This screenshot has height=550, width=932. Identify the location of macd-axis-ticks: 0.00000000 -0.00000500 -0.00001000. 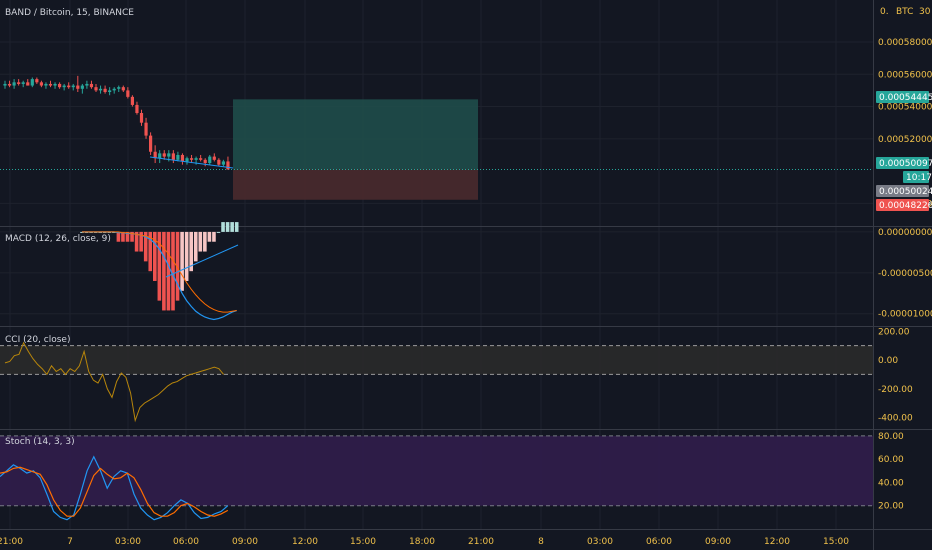
(905, 274).